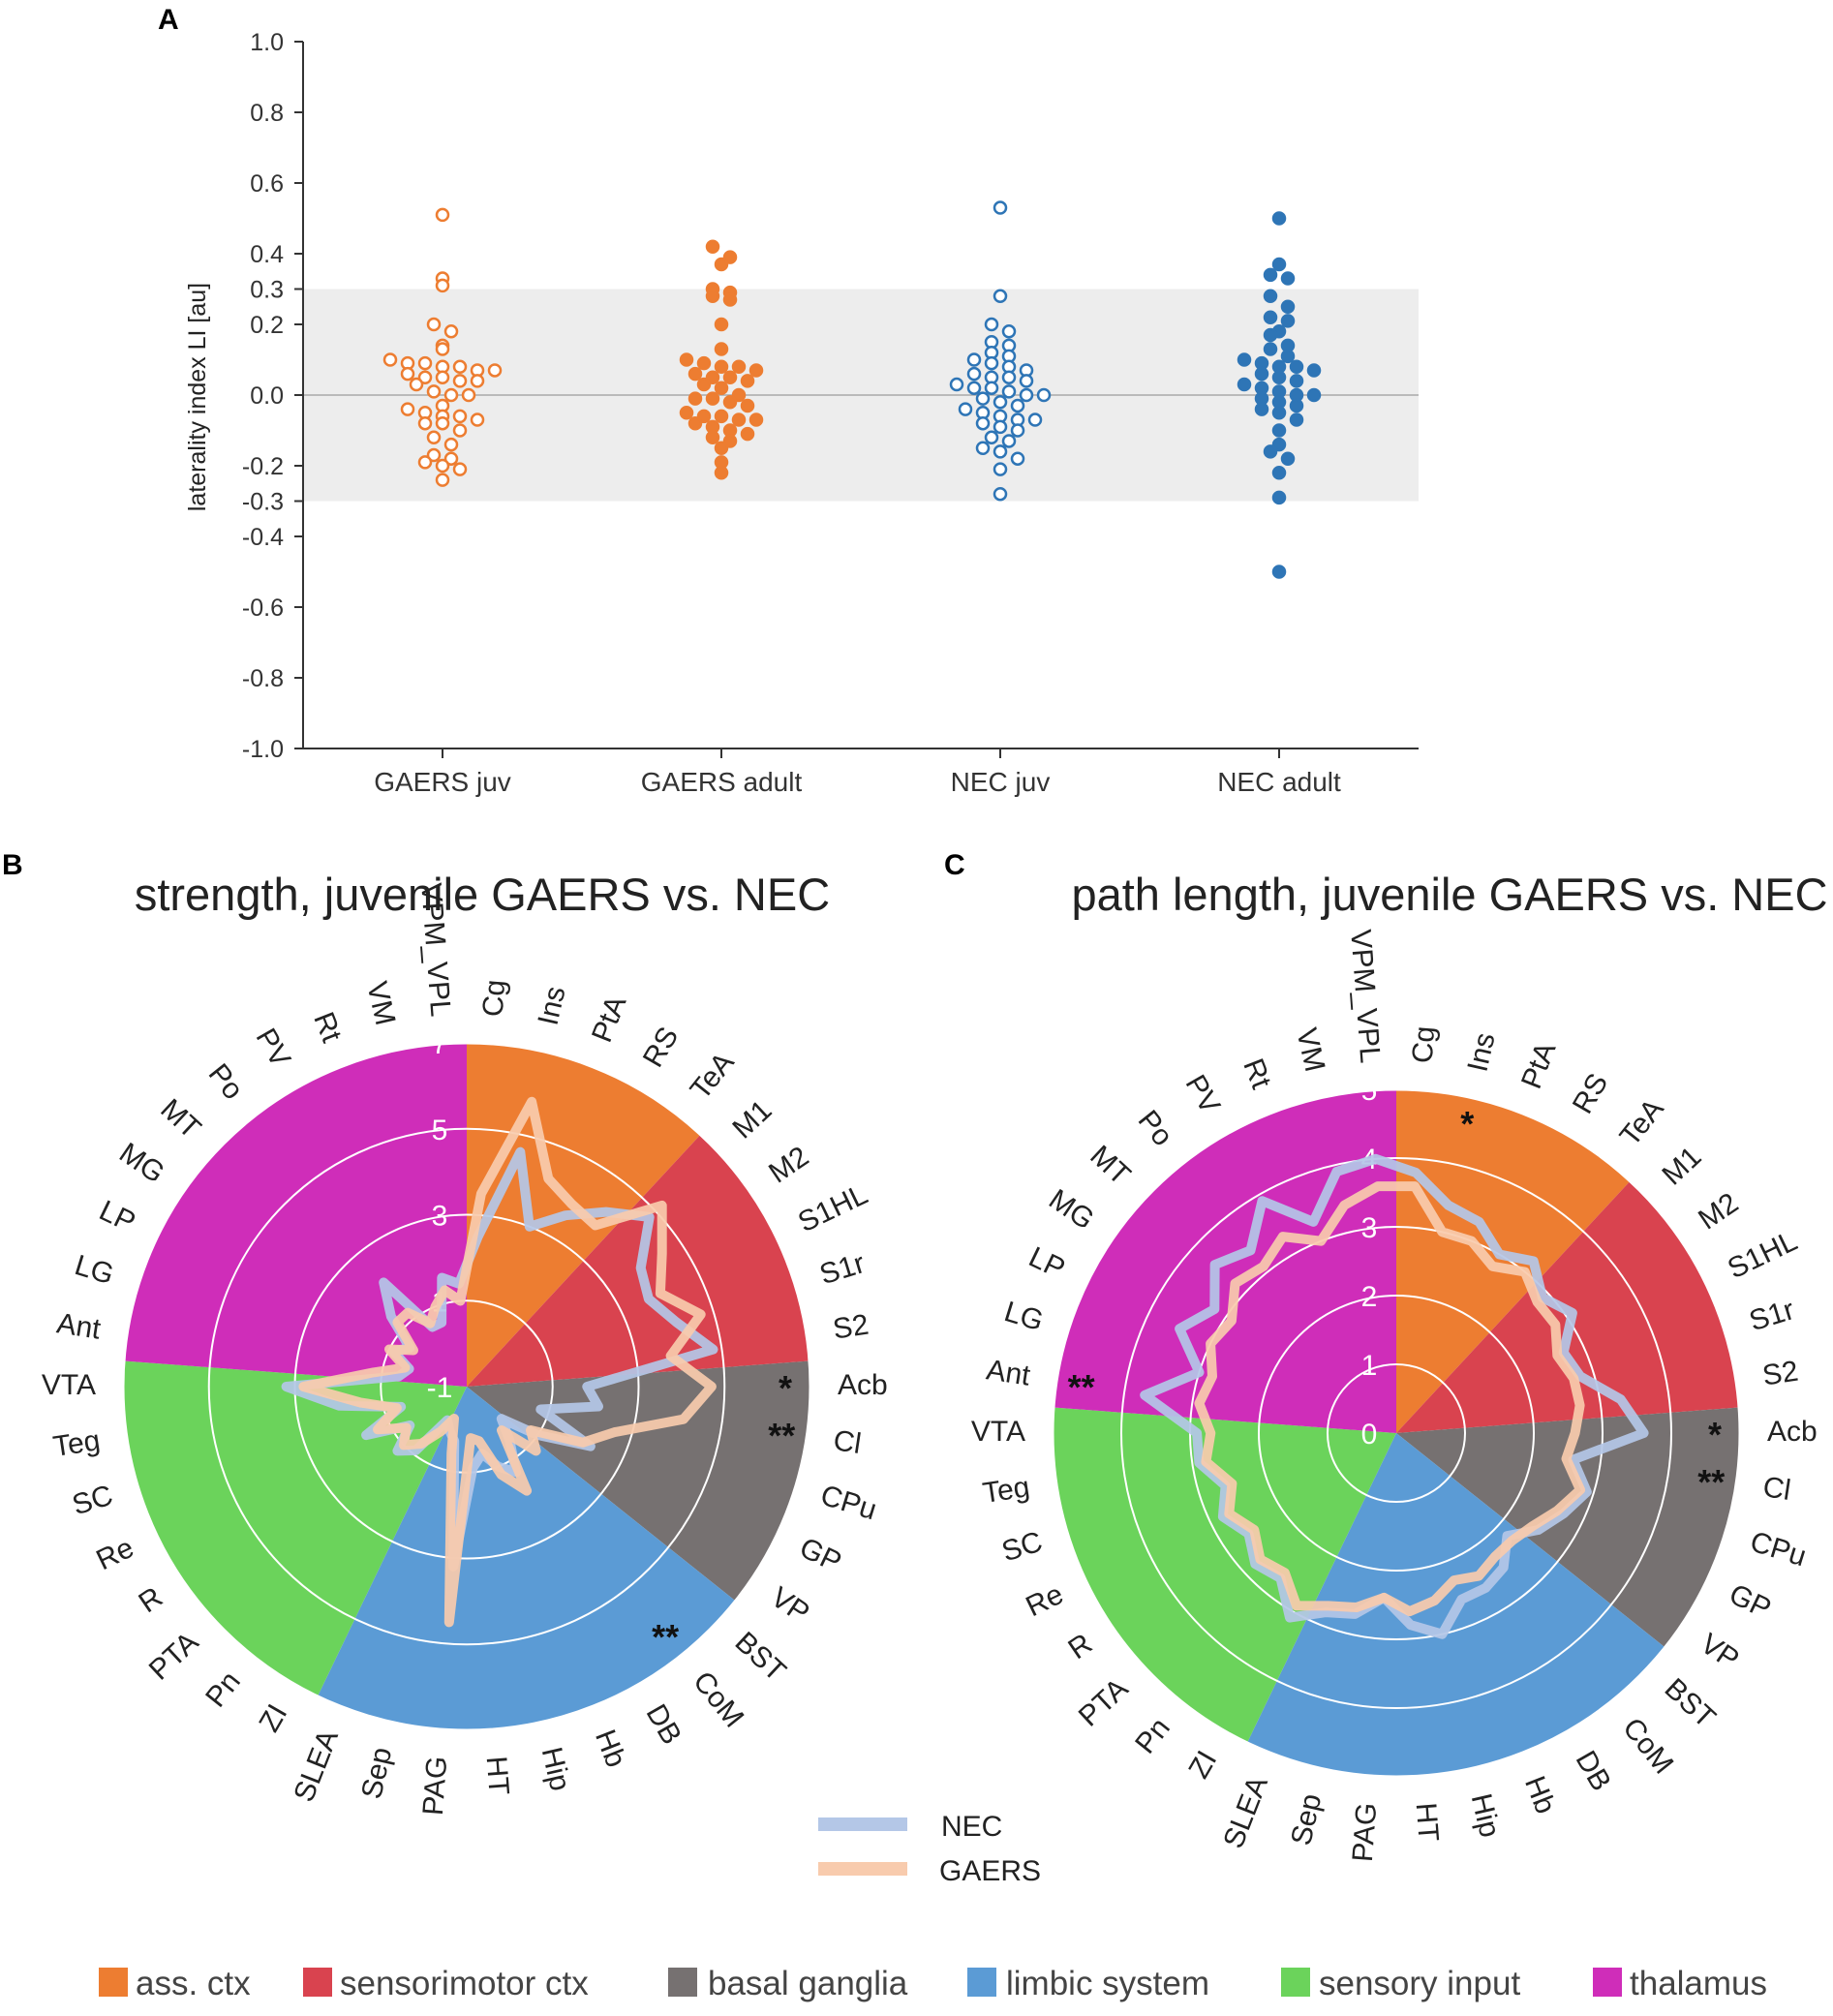  What do you see at coordinates (1022, 1548) in the screenshot?
I see `spoke-label-sc: SC` at bounding box center [1022, 1548].